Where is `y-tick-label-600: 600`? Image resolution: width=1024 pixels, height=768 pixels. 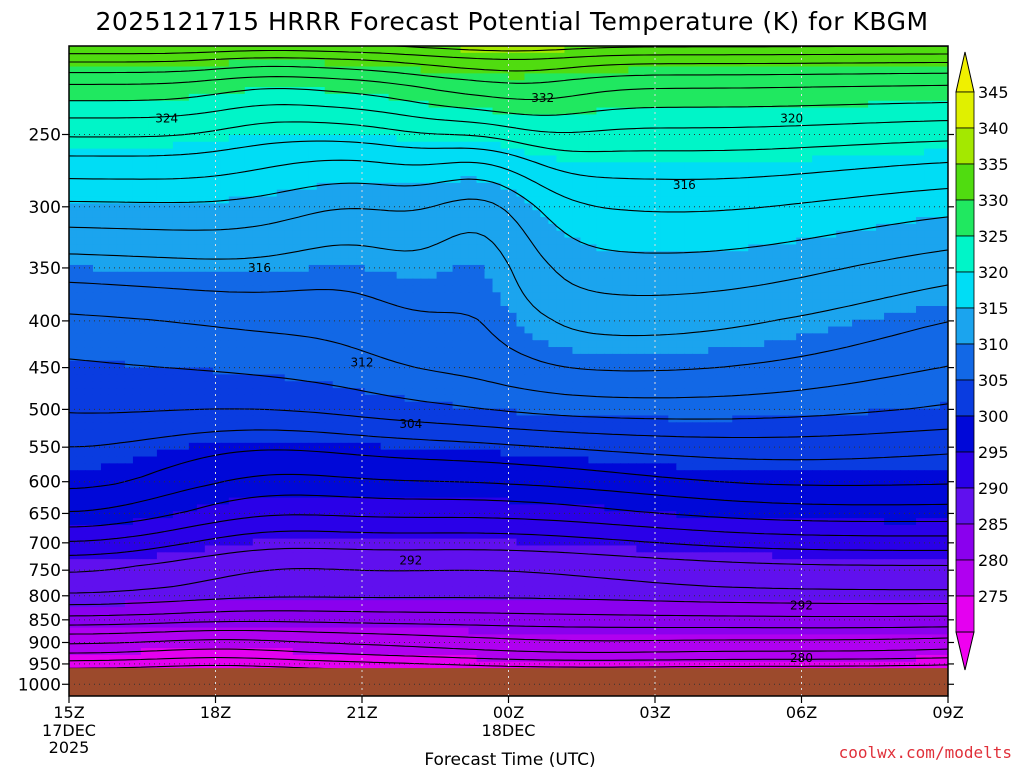 y-tick-label-600: 600 is located at coordinates (45, 483).